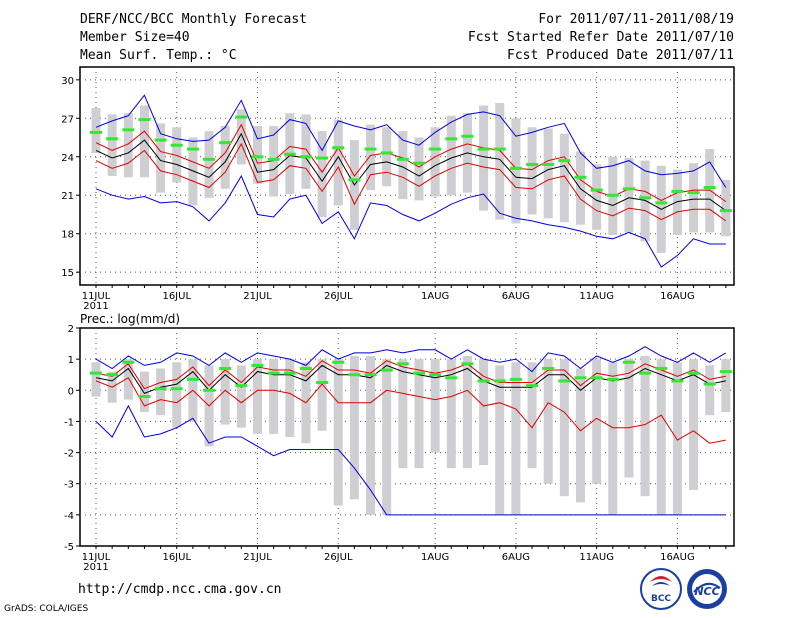 The image size is (800, 618). I want to click on y-tick-label: 30, so click(67, 81).